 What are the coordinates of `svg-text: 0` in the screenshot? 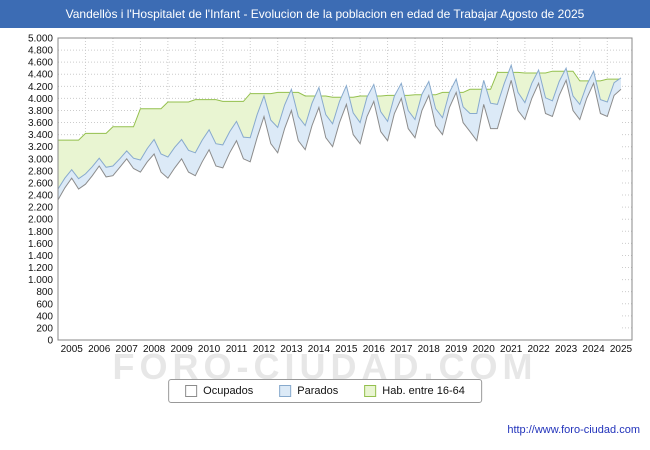 It's located at (50, 341).